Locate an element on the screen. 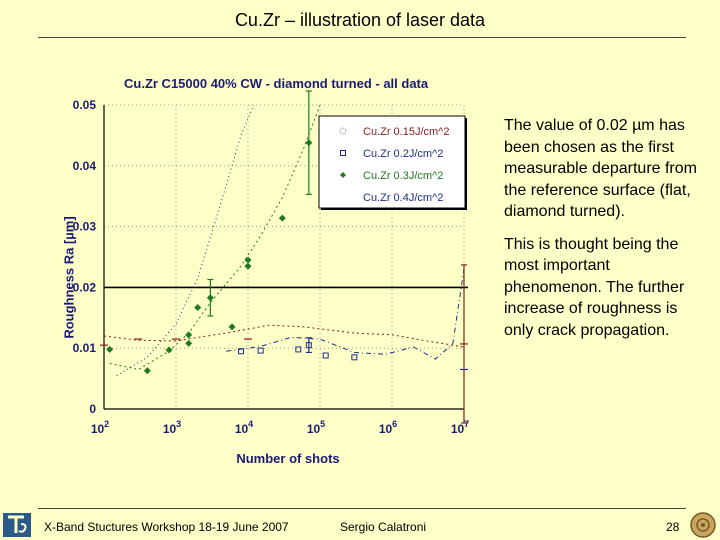  legend-box is located at coordinates (392, 162).